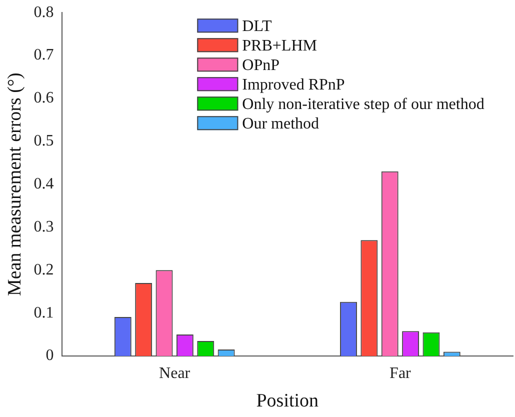 The image size is (515, 417). I want to click on y-tick-label: 0.8, so click(44, 12).